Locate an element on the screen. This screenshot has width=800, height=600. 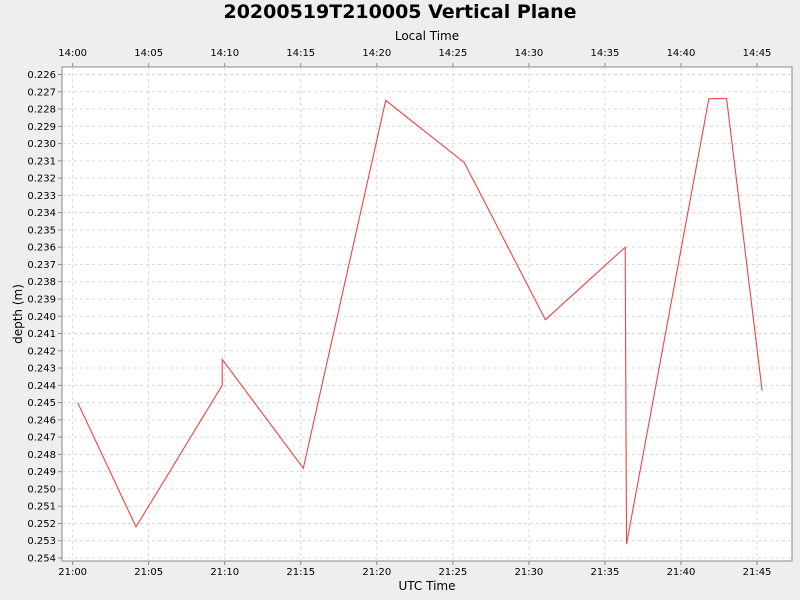
y-tick-label: 0.239 is located at coordinates (41, 299).